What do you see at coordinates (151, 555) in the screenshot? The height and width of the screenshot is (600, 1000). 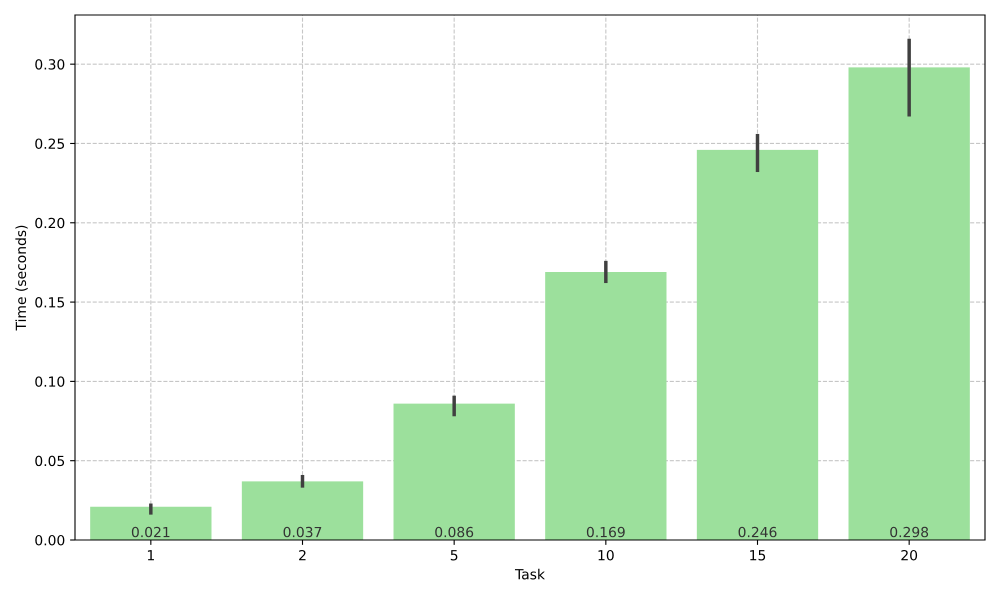 I see `x-tick-label: 1` at bounding box center [151, 555].